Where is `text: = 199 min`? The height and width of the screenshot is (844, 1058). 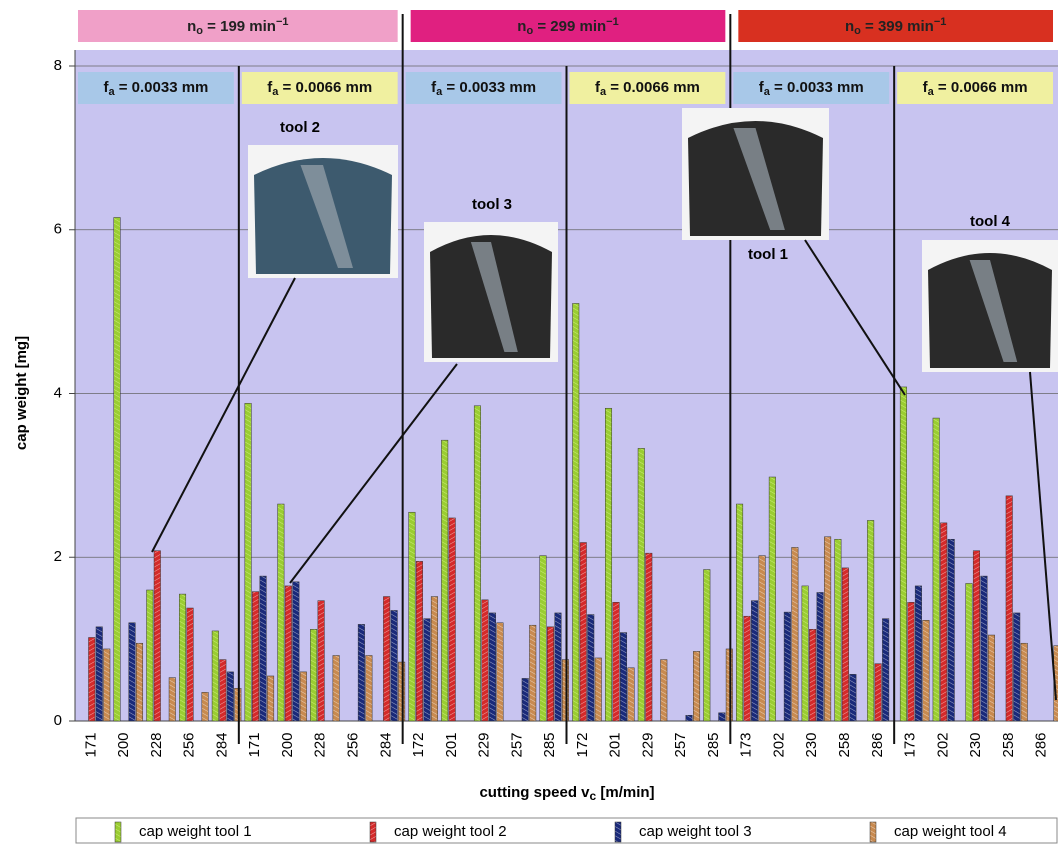
text: = 199 min is located at coordinates (239, 26).